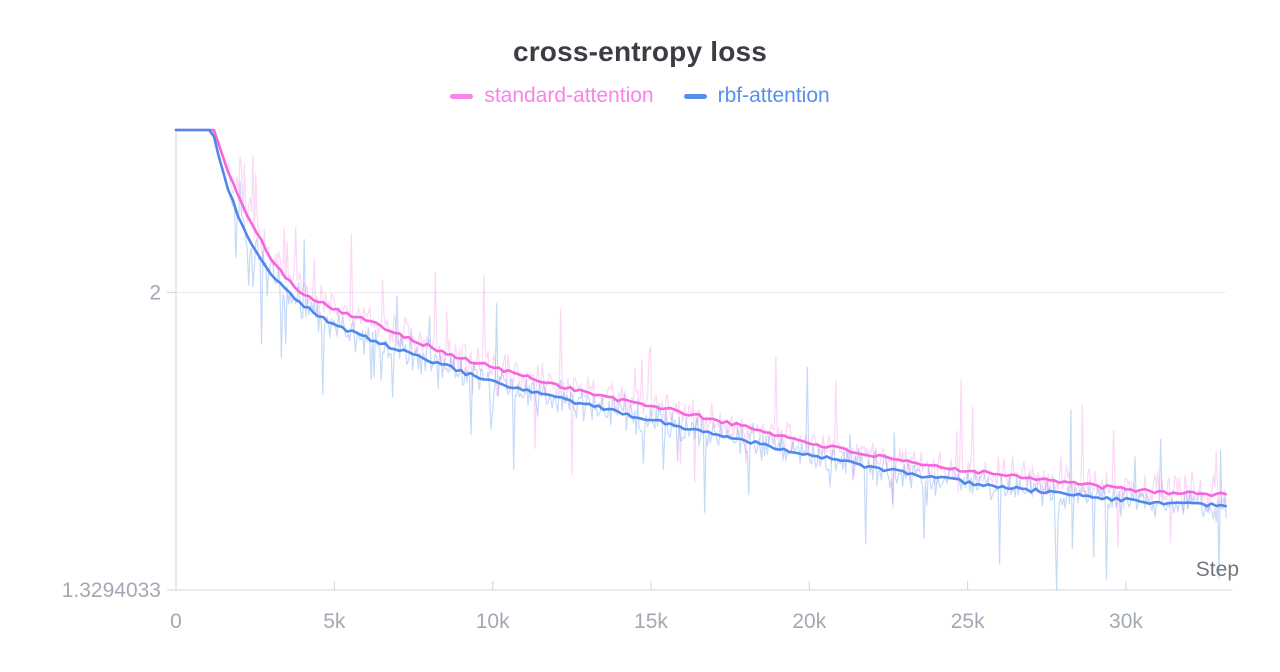 Image resolution: width=1280 pixels, height=672 pixels. I want to click on legend-item-rbf-attention: rbf-attention, so click(756, 96).